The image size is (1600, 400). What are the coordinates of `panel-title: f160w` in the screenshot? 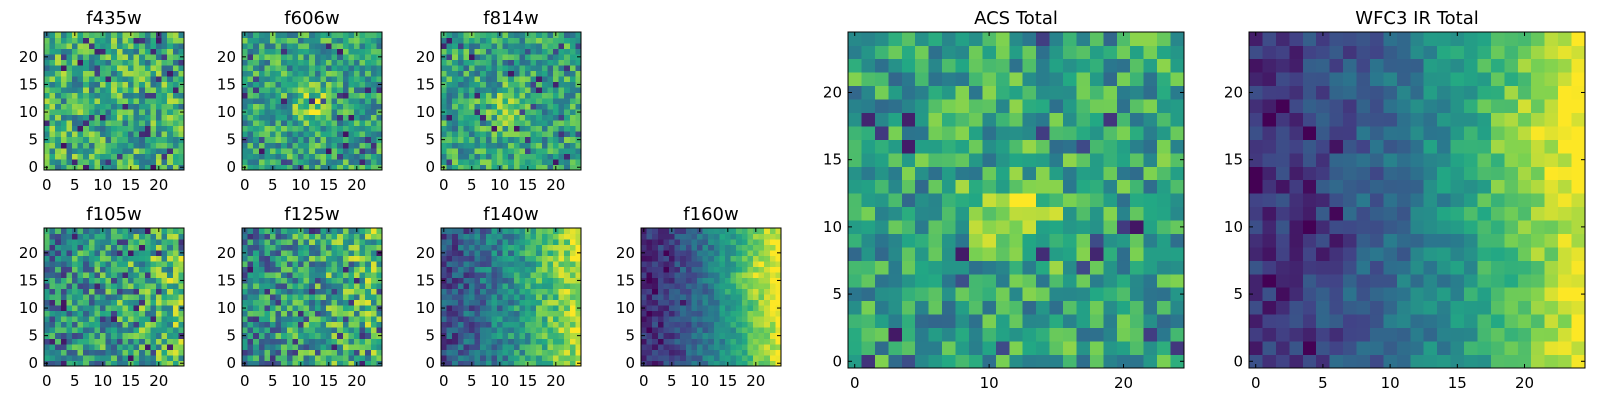 It's located at (710, 214).